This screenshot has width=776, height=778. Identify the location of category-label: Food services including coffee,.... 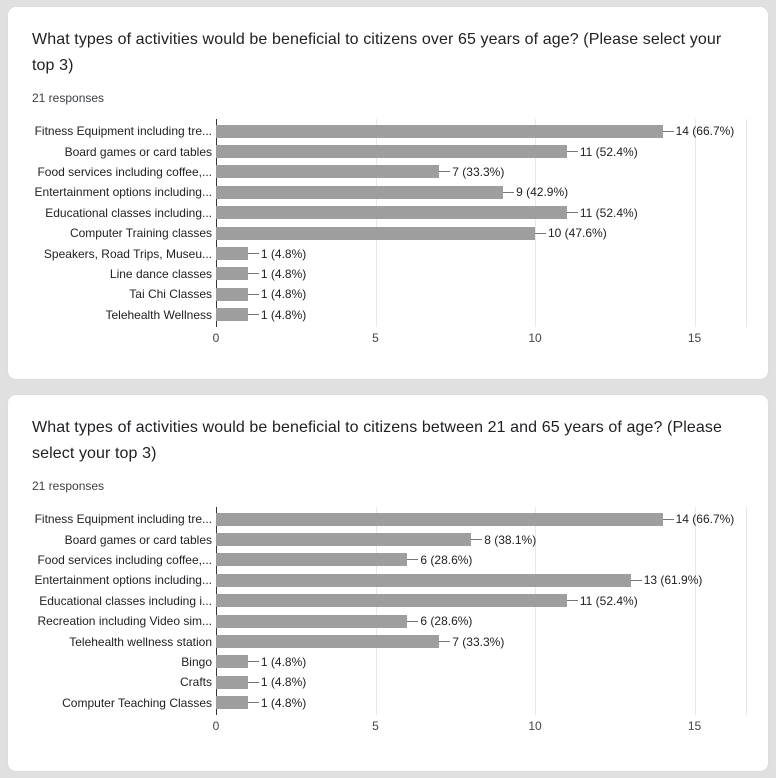
(124, 559).